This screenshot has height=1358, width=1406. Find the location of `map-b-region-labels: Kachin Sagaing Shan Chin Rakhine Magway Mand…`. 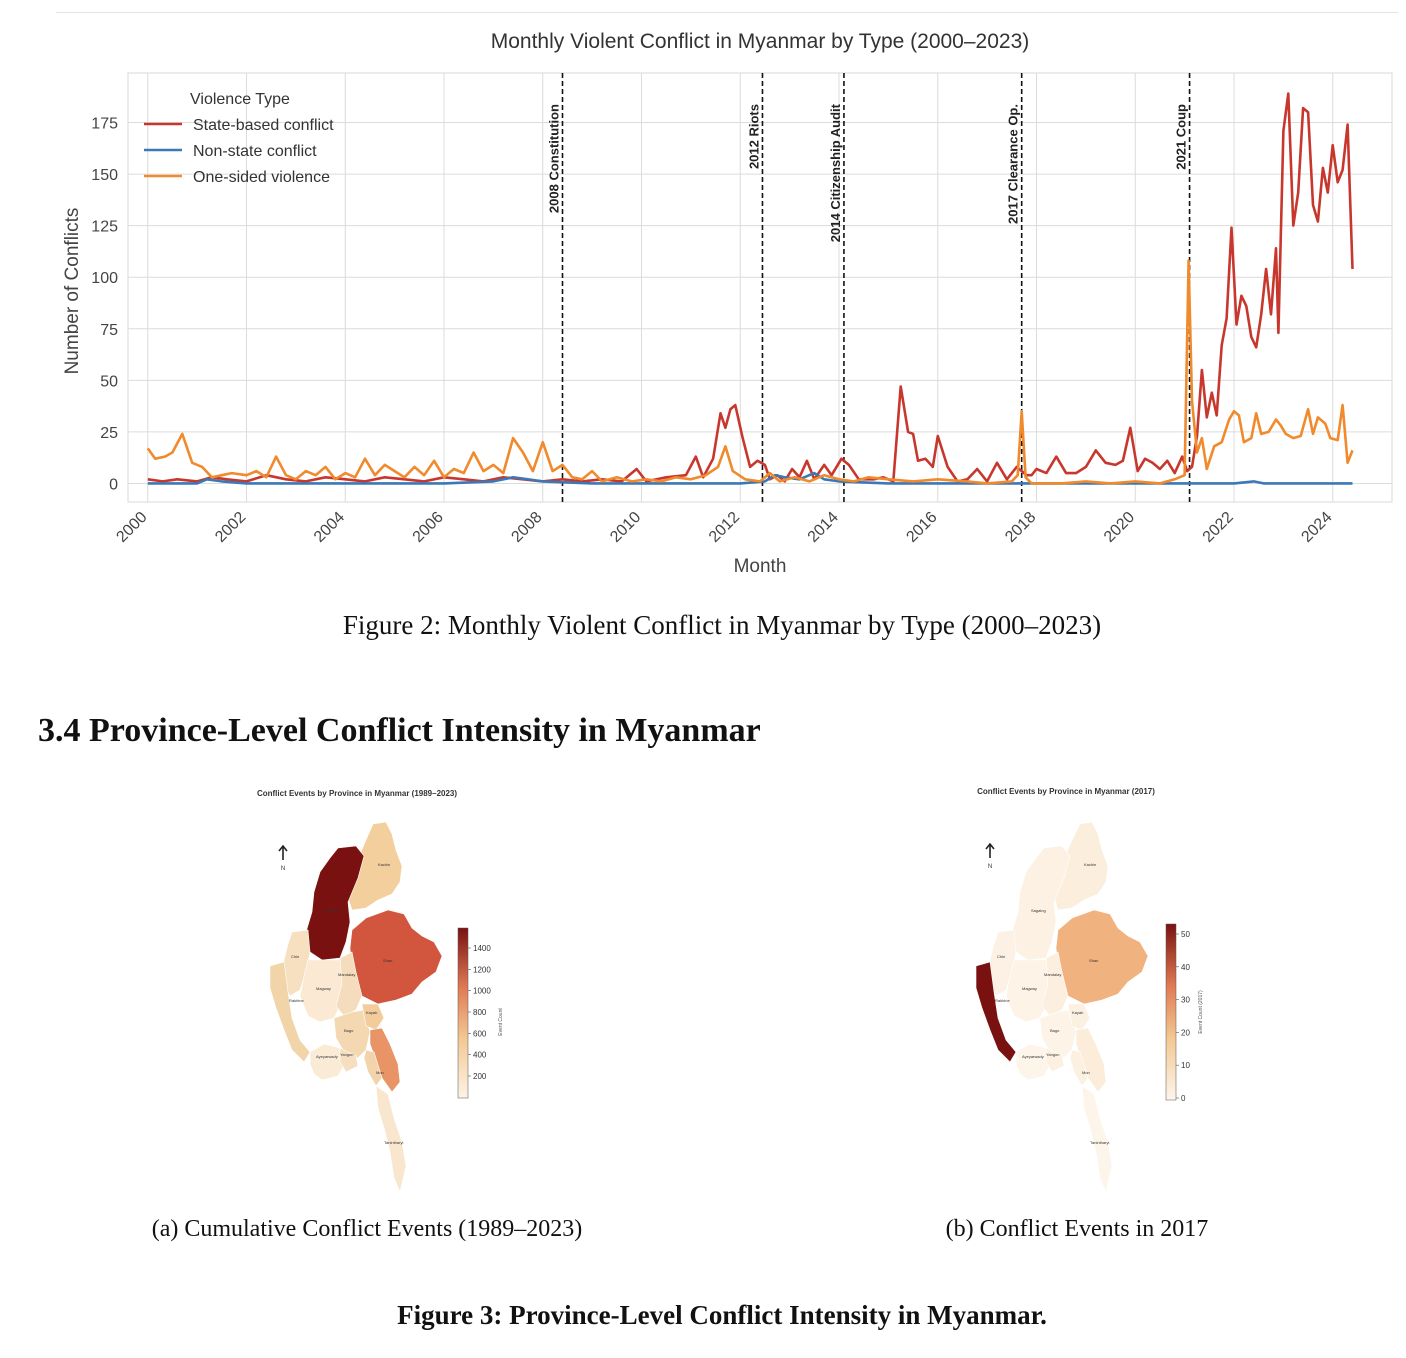

map-b-region-labels: Kachin Sagaing Shan Chin Rakhine Magway Mand… is located at coordinates (1052, 1003).